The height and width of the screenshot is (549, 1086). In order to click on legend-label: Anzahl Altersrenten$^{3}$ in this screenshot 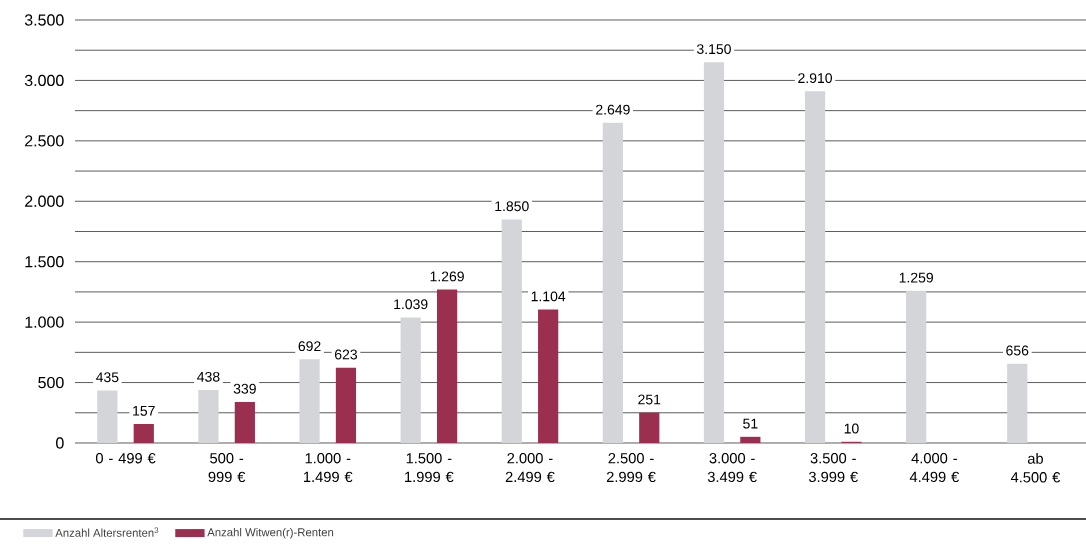, I will do `click(107, 532)`.